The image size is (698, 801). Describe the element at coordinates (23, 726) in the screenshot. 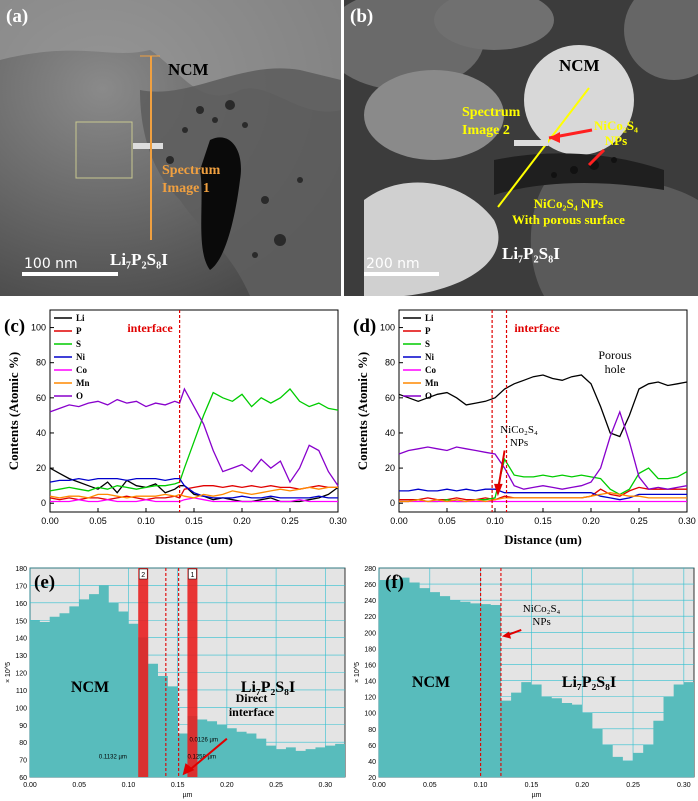

I see `y-tick-label: 90` at that location.